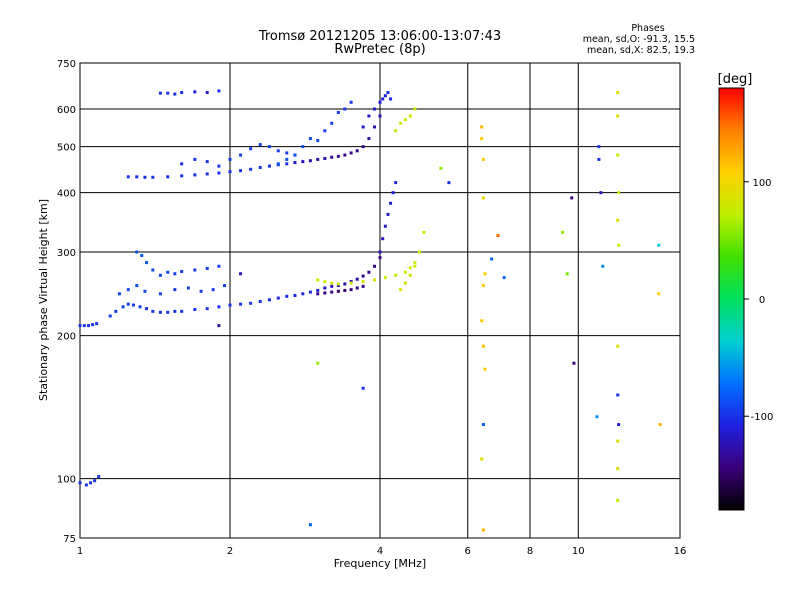 Image resolution: width=800 pixels, height=600 pixels. I want to click on x-tick-label: 6, so click(468, 551).